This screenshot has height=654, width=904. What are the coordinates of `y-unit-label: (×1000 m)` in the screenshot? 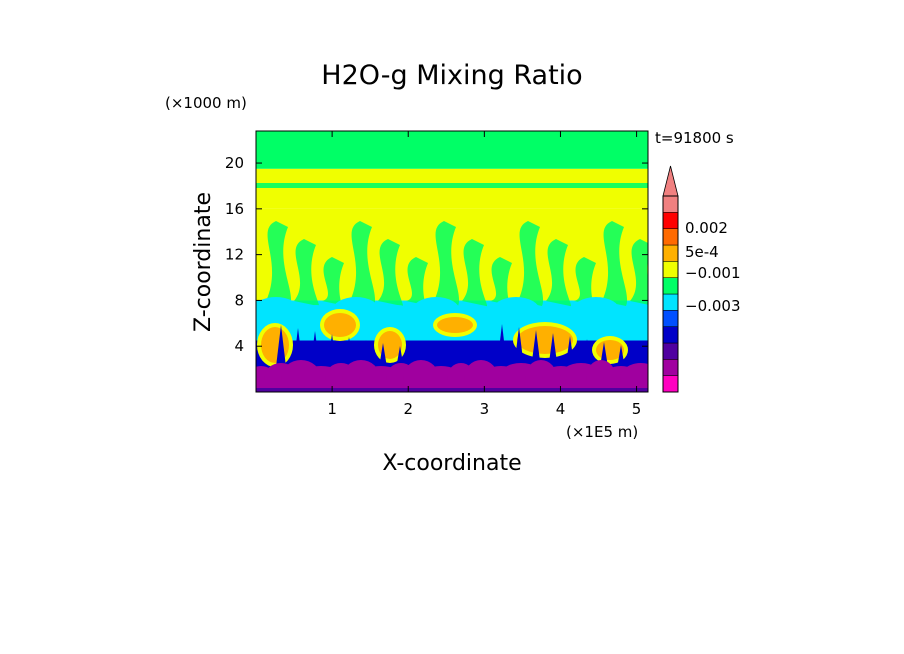 It's located at (206, 103).